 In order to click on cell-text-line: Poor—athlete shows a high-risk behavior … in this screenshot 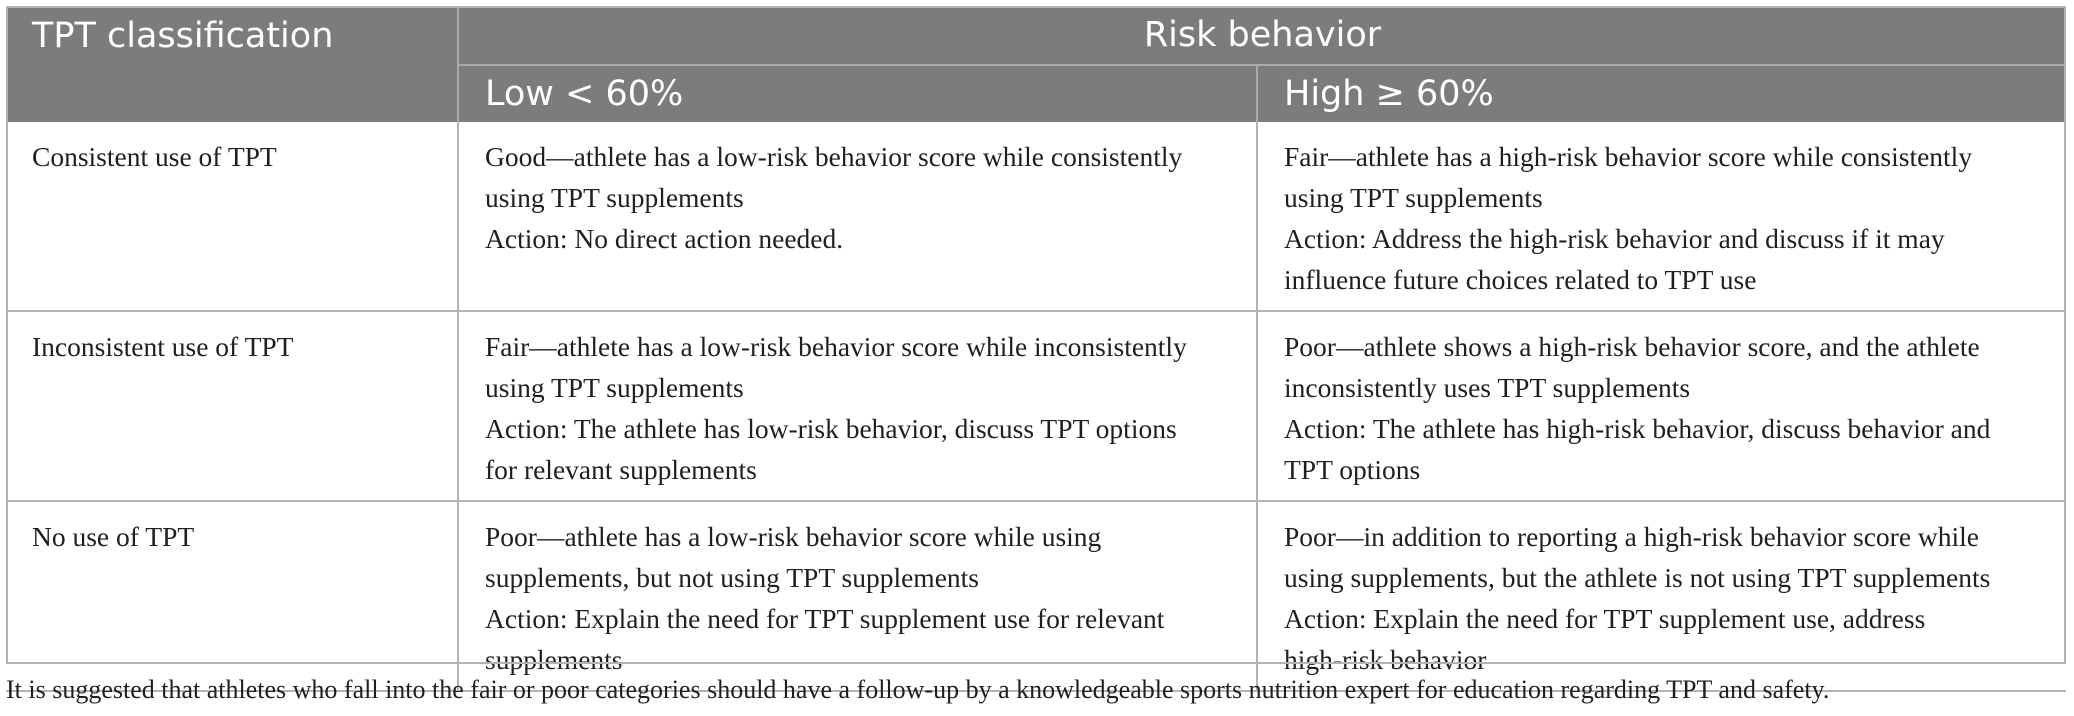, I will do `click(1632, 346)`.